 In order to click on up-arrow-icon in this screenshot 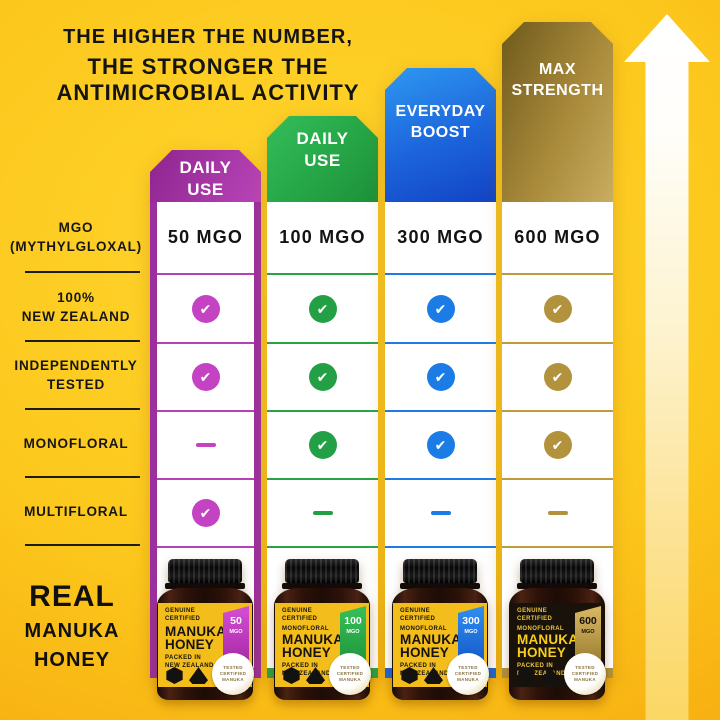, I will do `click(667, 367)`.